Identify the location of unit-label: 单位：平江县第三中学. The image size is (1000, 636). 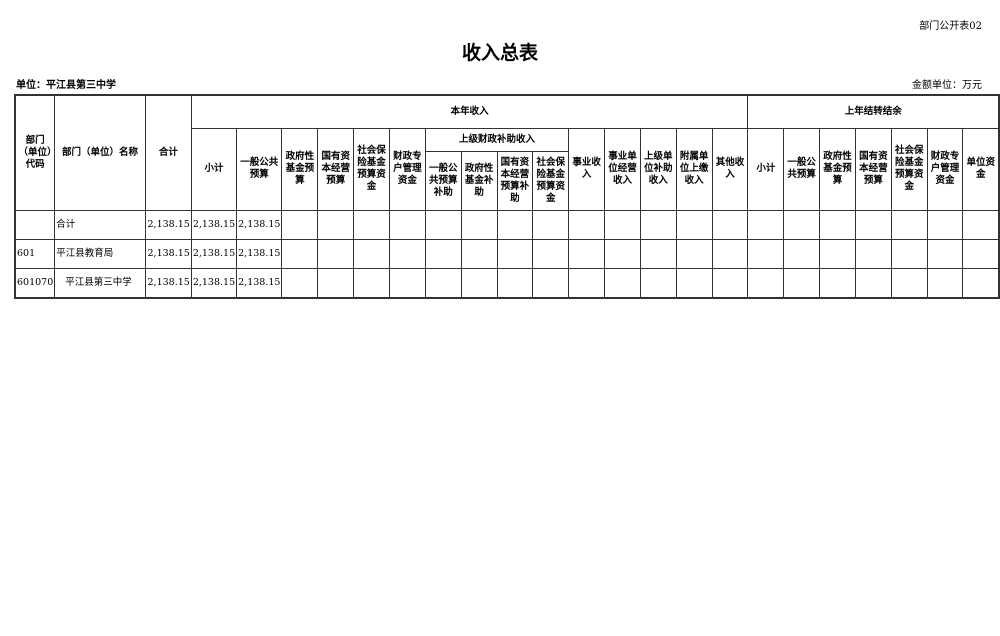
(66, 85).